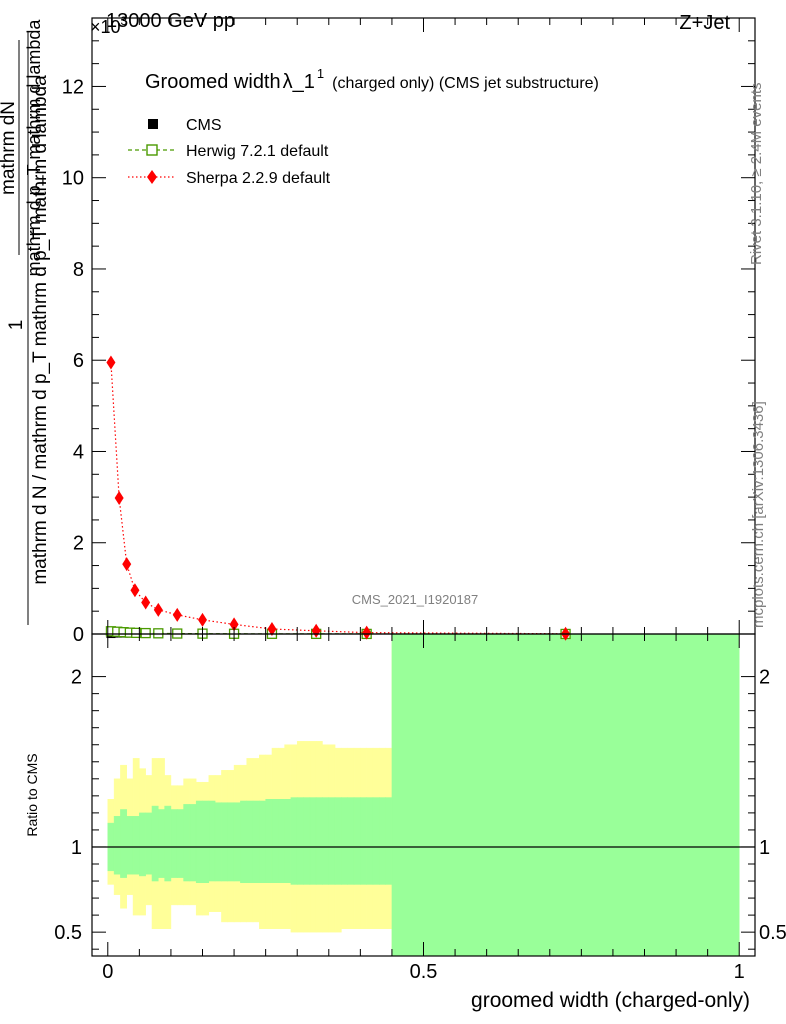  I want to click on energy-label: 13000 GeV pp, so click(170, 21).